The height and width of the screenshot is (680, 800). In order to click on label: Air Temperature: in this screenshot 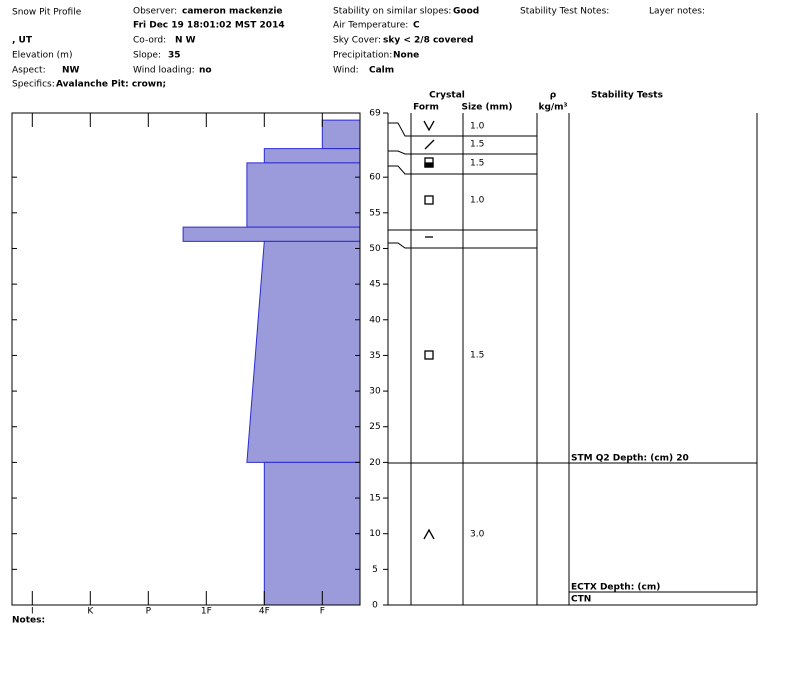, I will do `click(370, 26)`.